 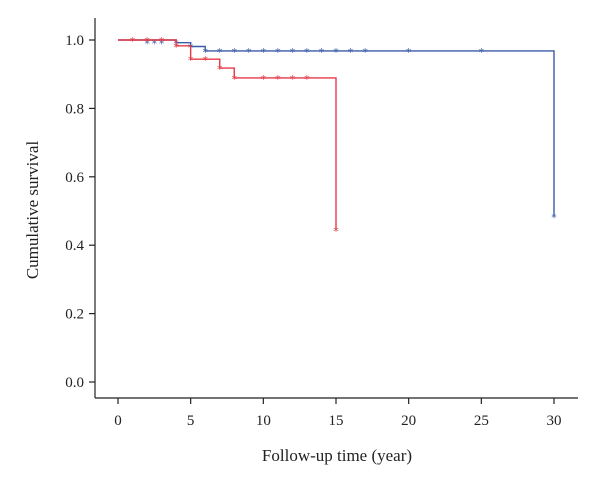 What do you see at coordinates (74, 315) in the screenshot?
I see `y-tick-label: 0.2` at bounding box center [74, 315].